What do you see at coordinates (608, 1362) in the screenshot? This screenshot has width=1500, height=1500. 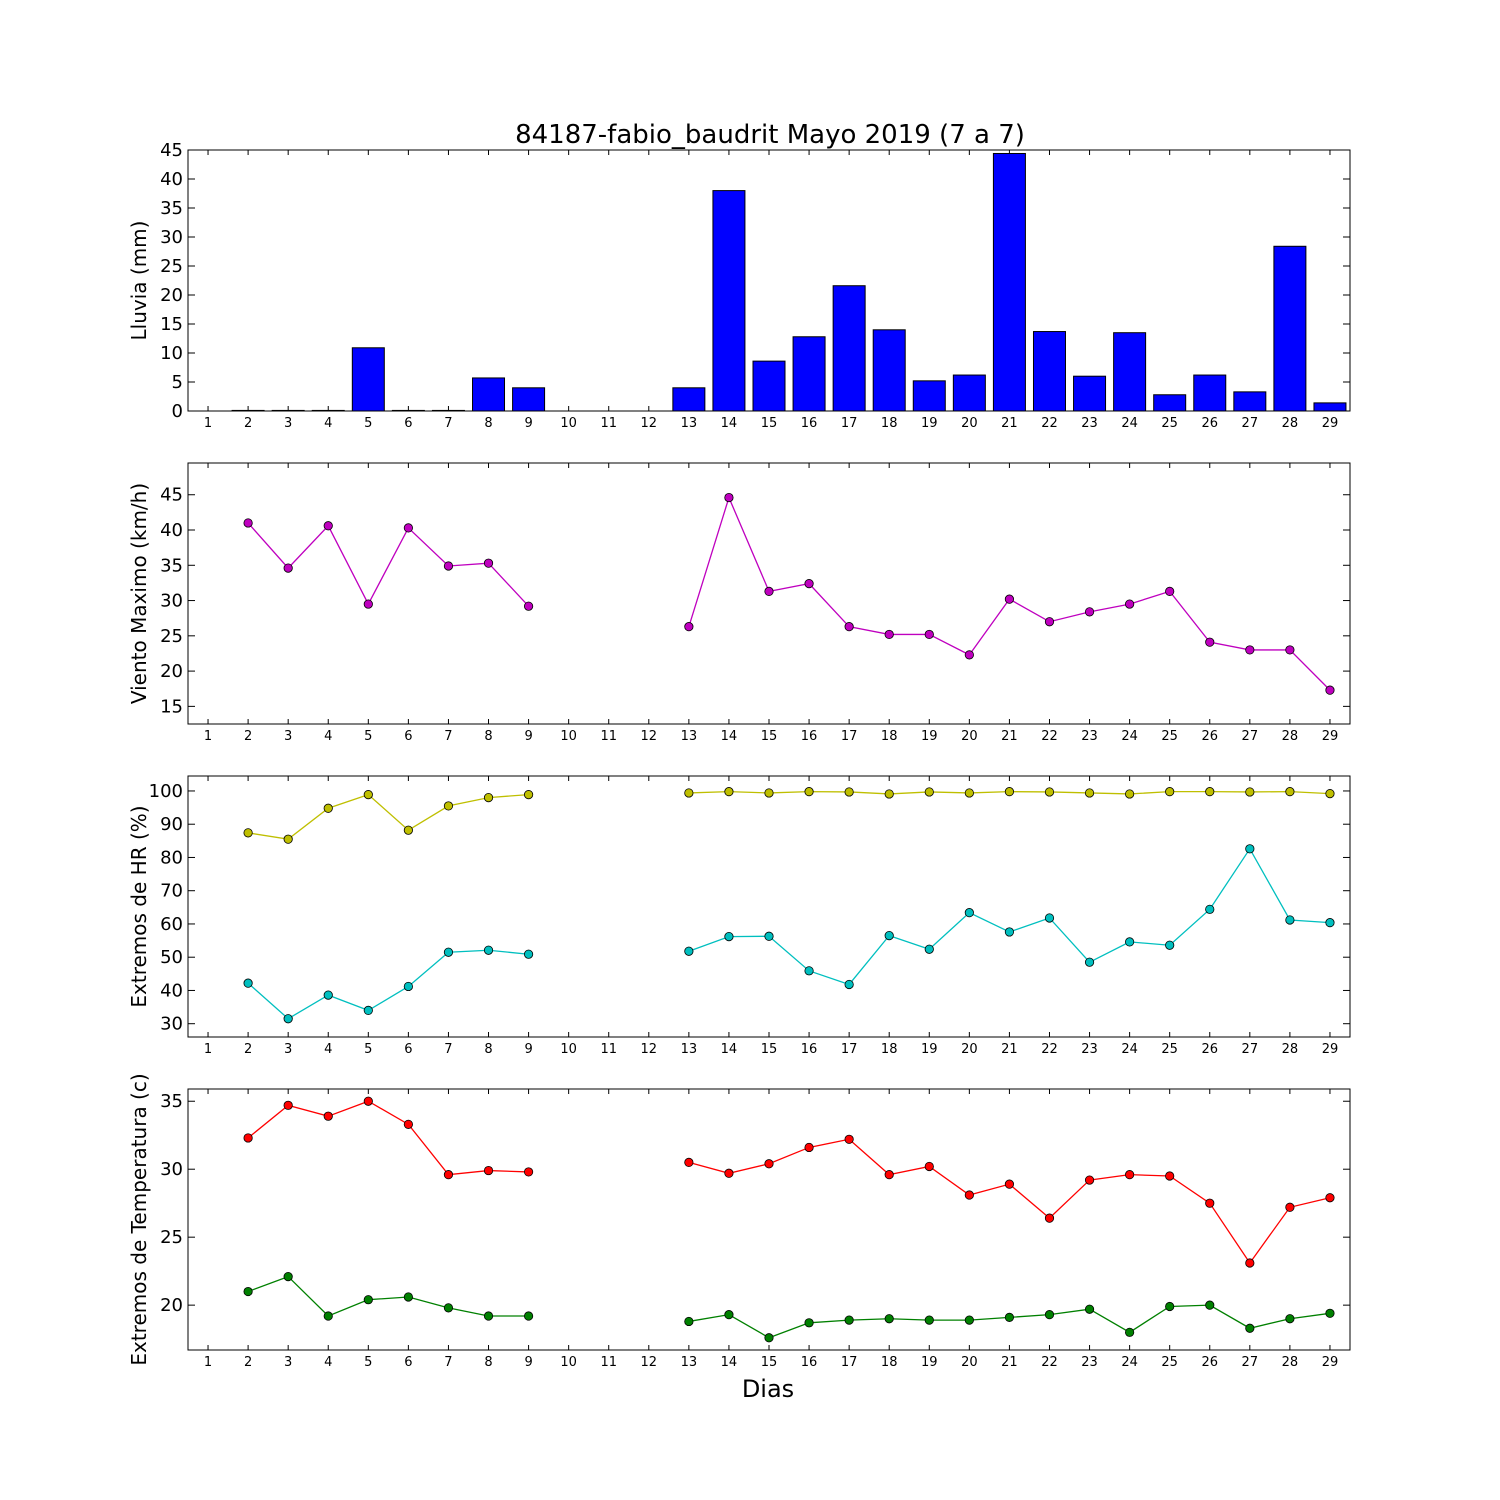 I see `x-tick-label: 11` at bounding box center [608, 1362].